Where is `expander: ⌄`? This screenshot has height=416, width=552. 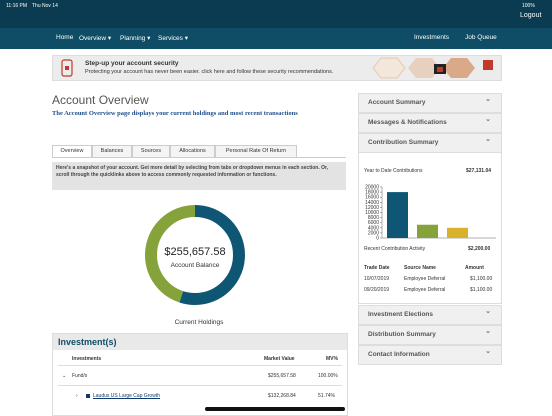
expander: ⌄ is located at coordinates (64, 376).